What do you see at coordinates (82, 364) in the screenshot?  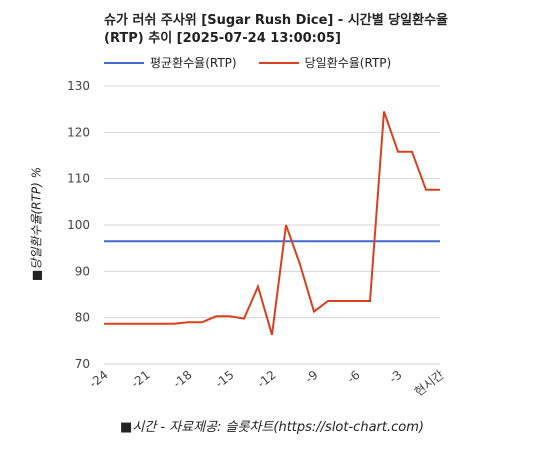 I see `y-tick-label: 70` at bounding box center [82, 364].